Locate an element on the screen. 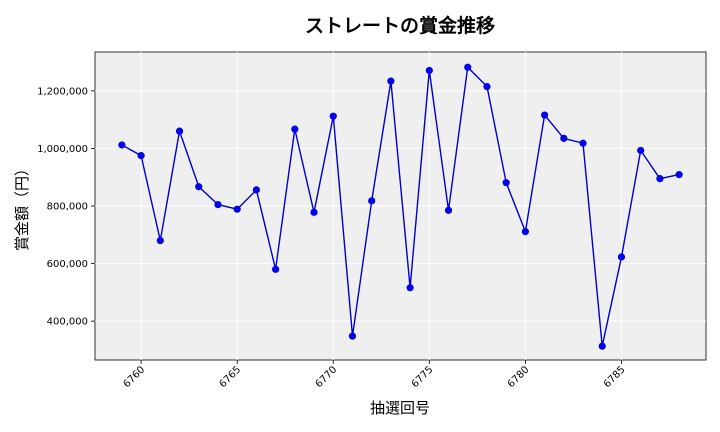 The image size is (720, 432). y-tick-label: 600,000 is located at coordinates (67, 264).